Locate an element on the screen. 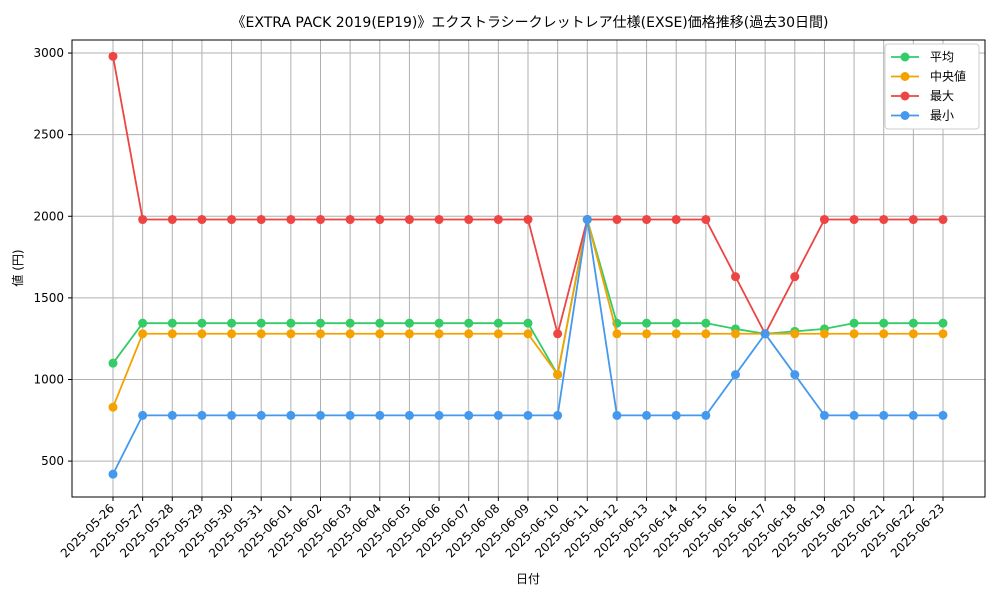  legend-label: 平均 is located at coordinates (942, 57).